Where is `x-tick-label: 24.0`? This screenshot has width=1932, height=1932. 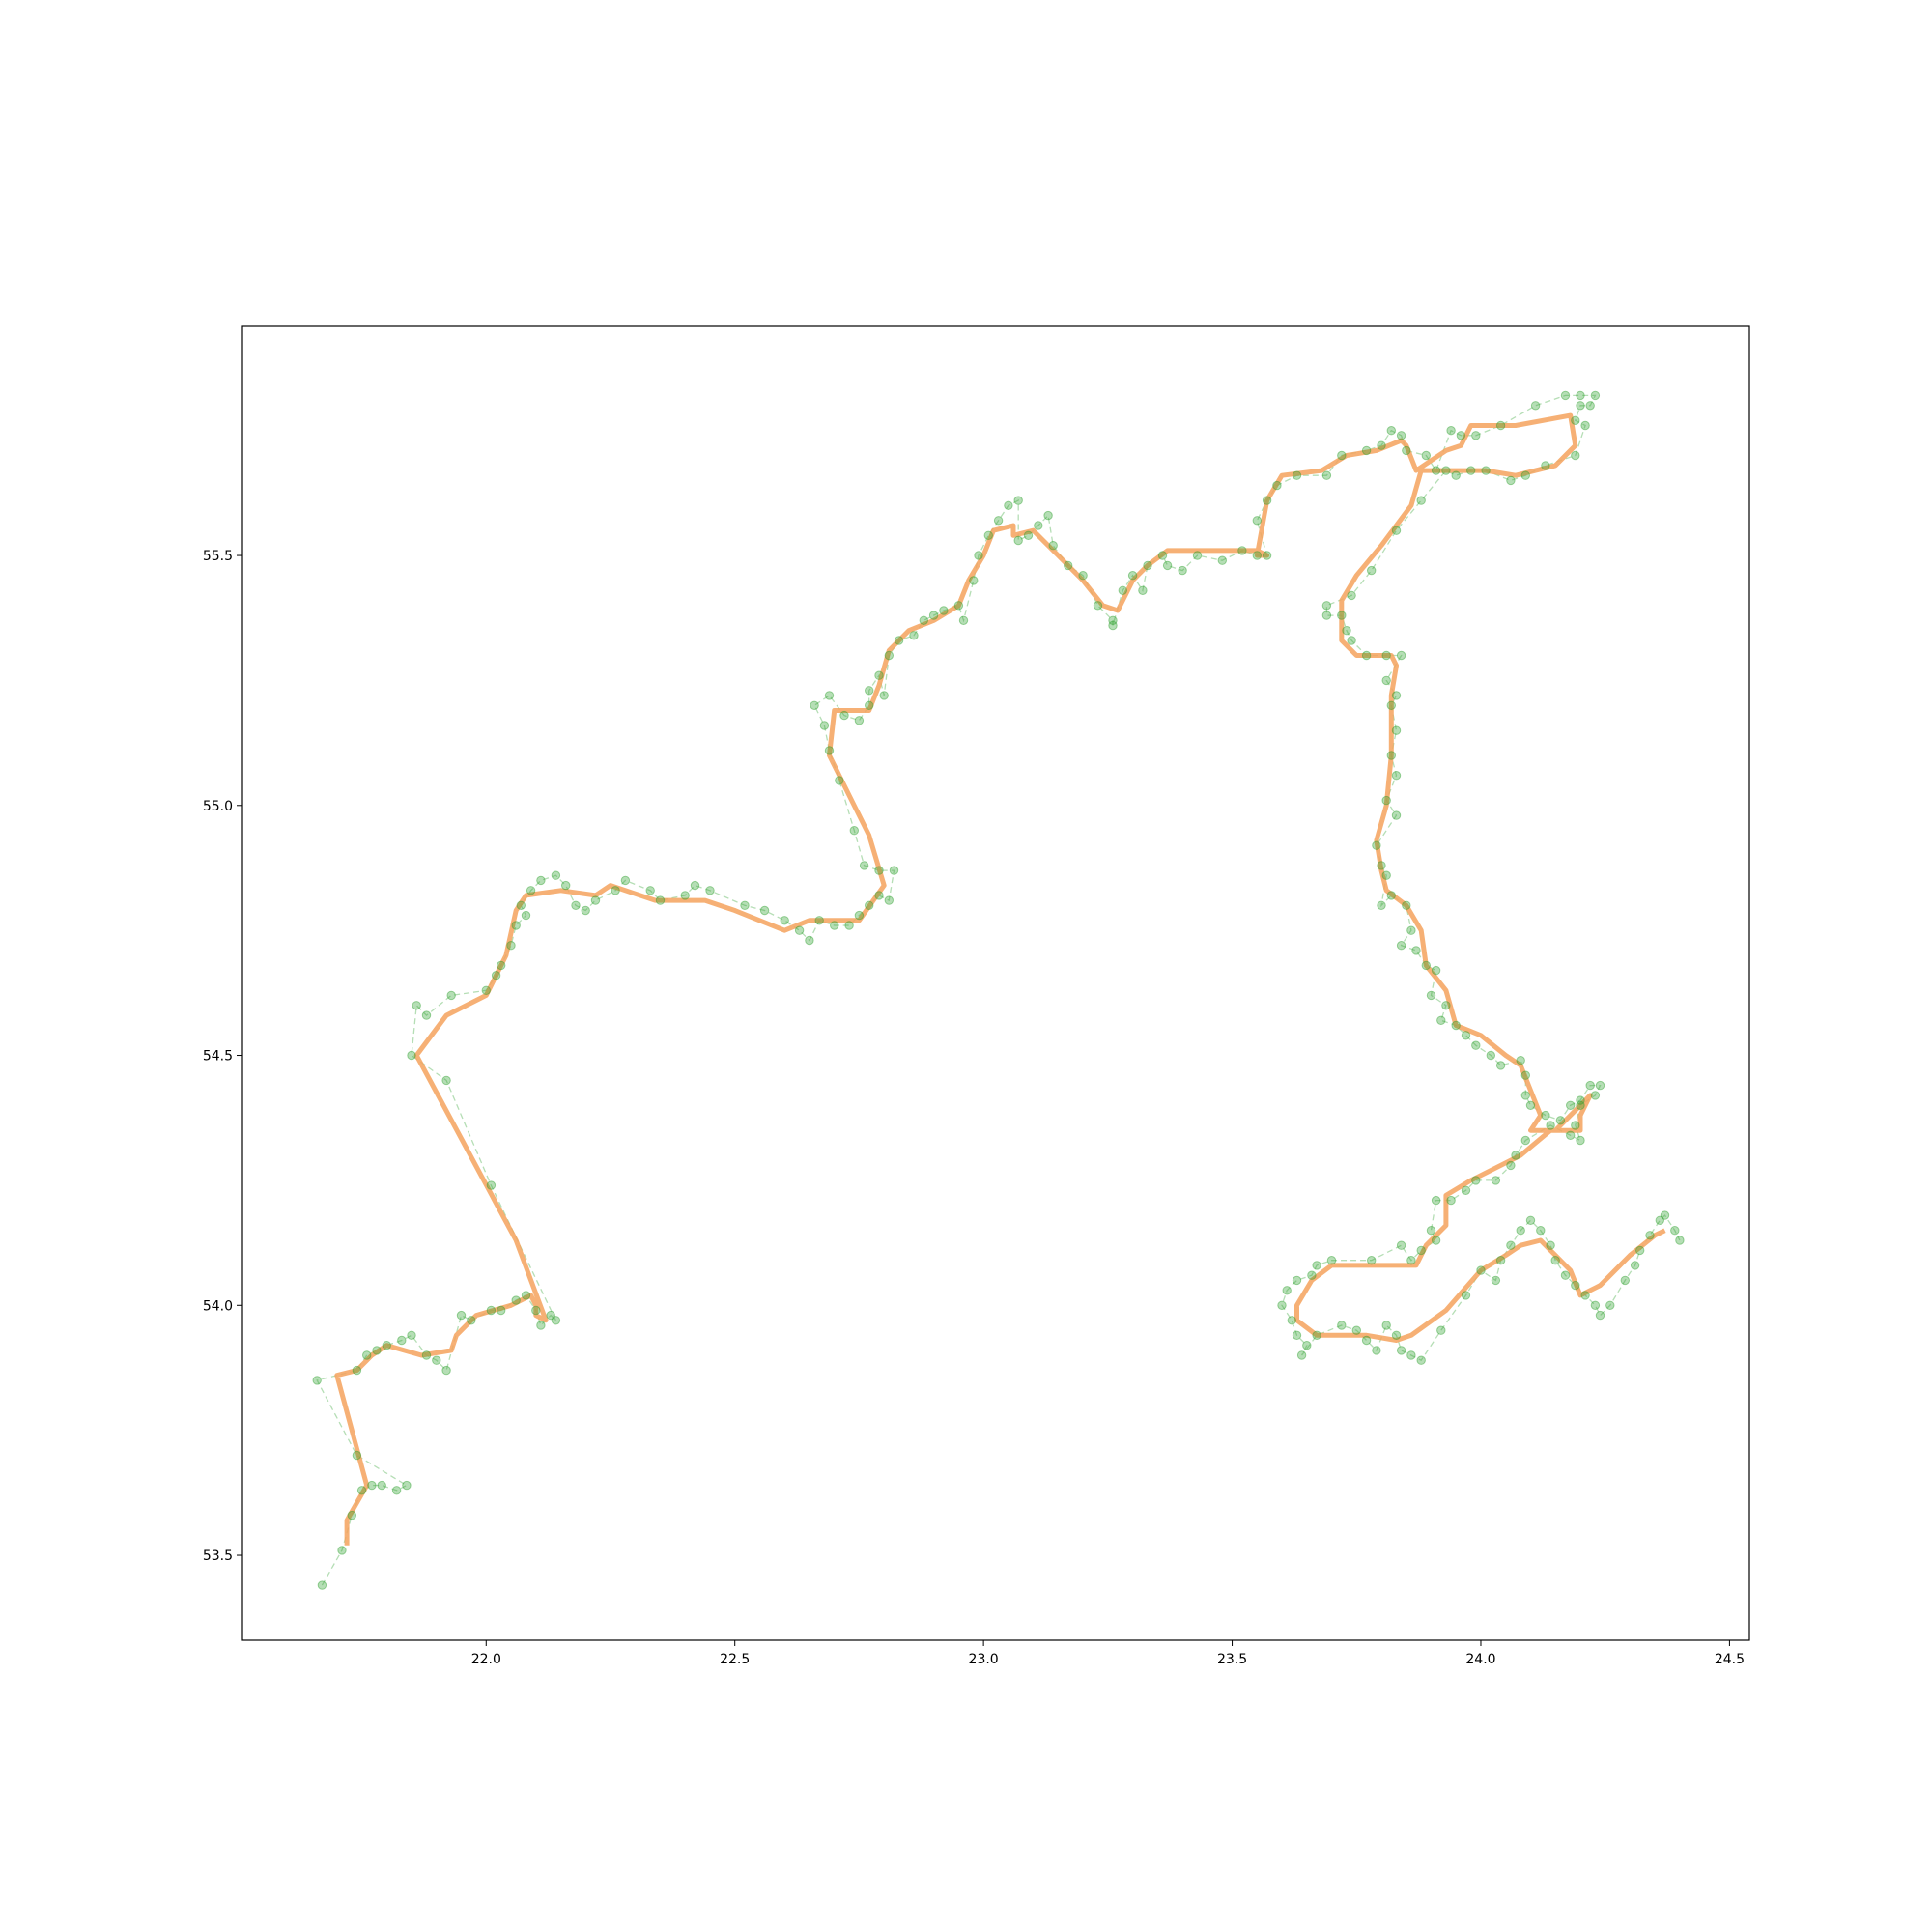 x-tick-label: 24.0 is located at coordinates (1480, 1659).